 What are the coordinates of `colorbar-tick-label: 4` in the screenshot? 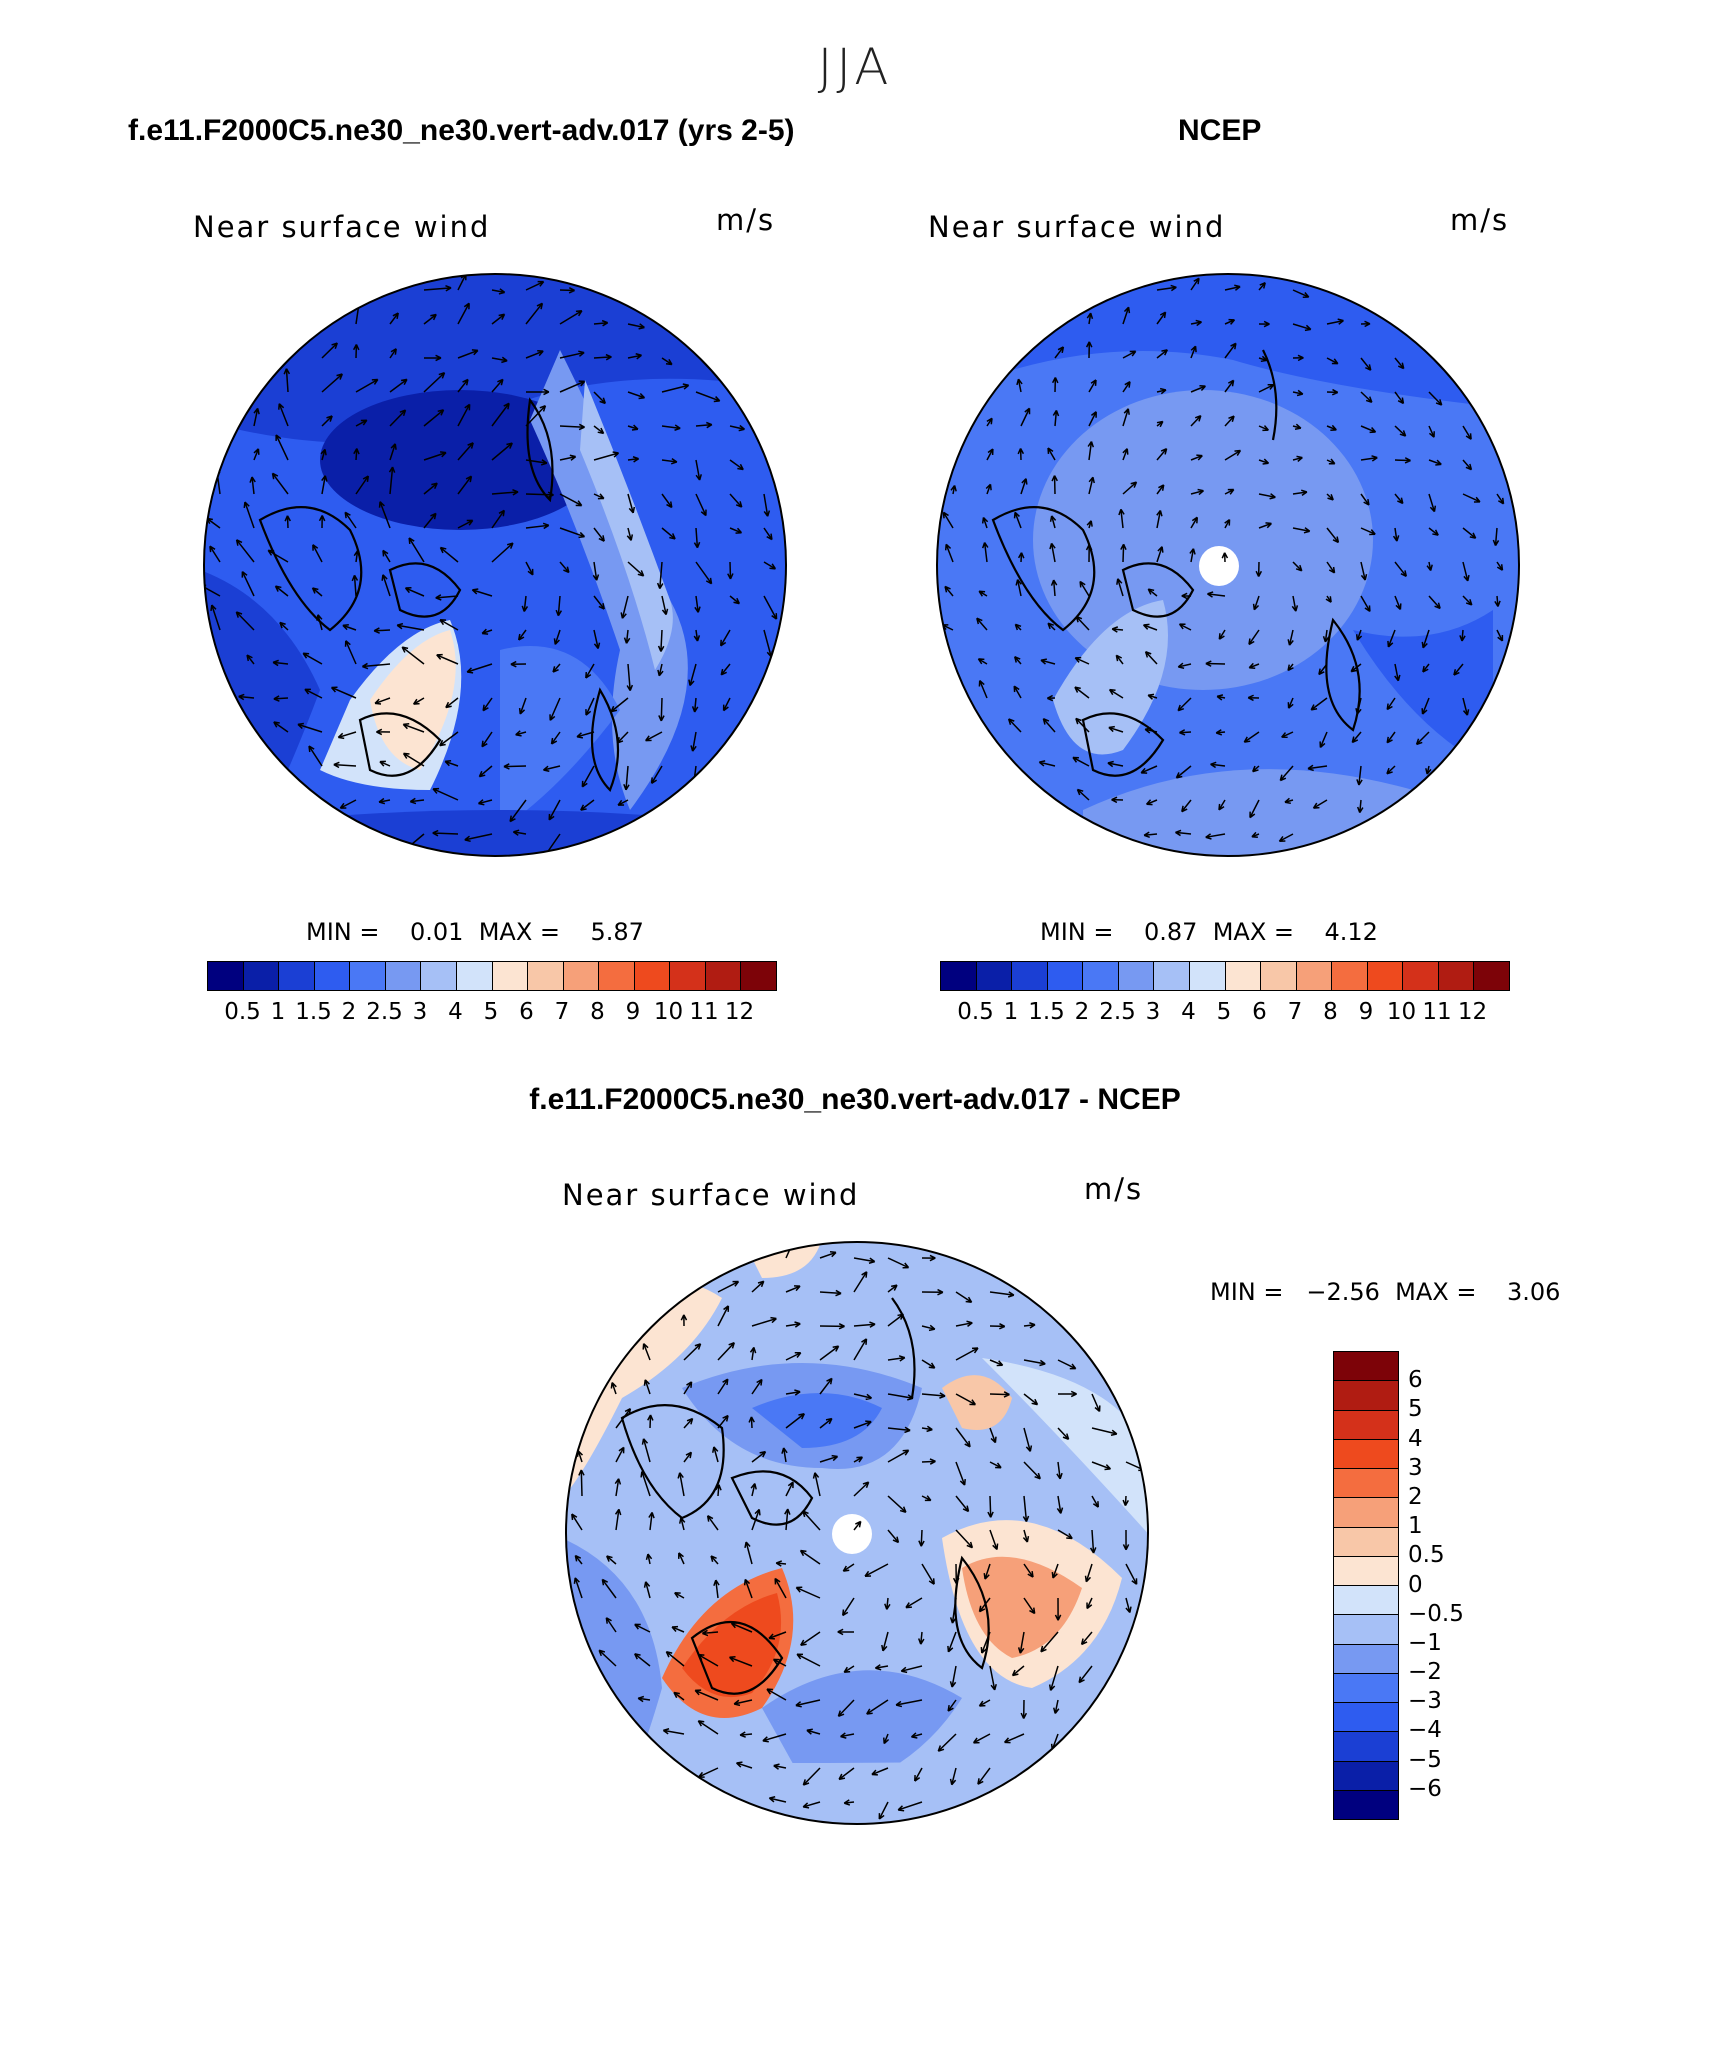 It's located at (455, 1012).